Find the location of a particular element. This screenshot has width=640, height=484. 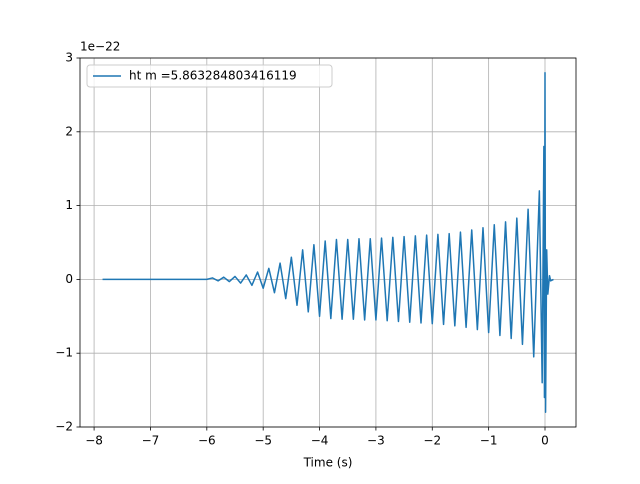

y-tick-label: 2 is located at coordinates (69, 131).